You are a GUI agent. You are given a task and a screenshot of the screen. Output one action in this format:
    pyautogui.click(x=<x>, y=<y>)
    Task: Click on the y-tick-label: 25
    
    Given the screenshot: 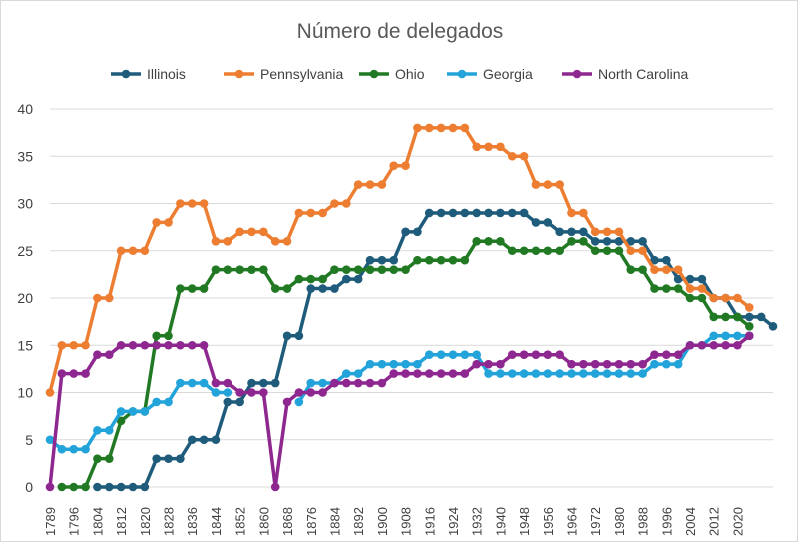 What is the action you would take?
    pyautogui.click(x=25, y=251)
    